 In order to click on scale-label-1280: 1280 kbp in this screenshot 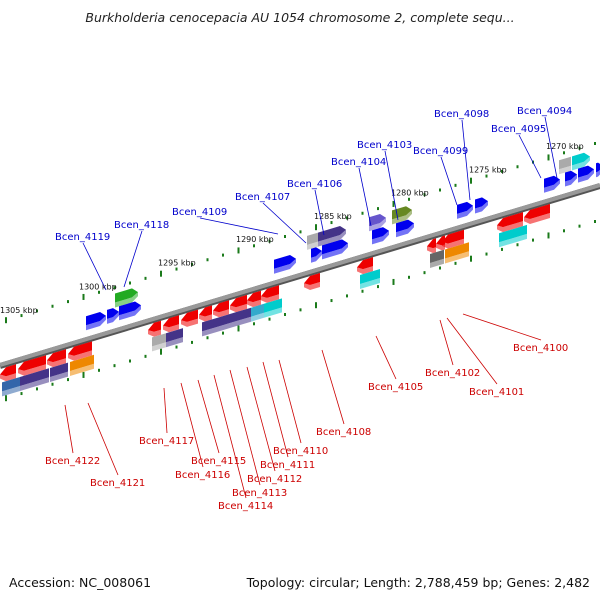, I will do `click(410, 193)`.